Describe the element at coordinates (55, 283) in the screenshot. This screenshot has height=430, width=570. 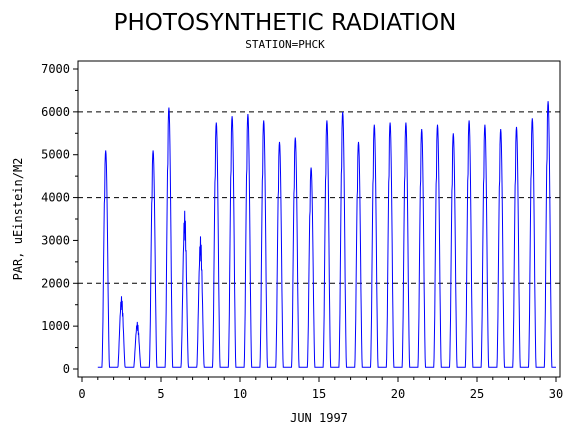
I see `y-tick-label: 2000` at that location.